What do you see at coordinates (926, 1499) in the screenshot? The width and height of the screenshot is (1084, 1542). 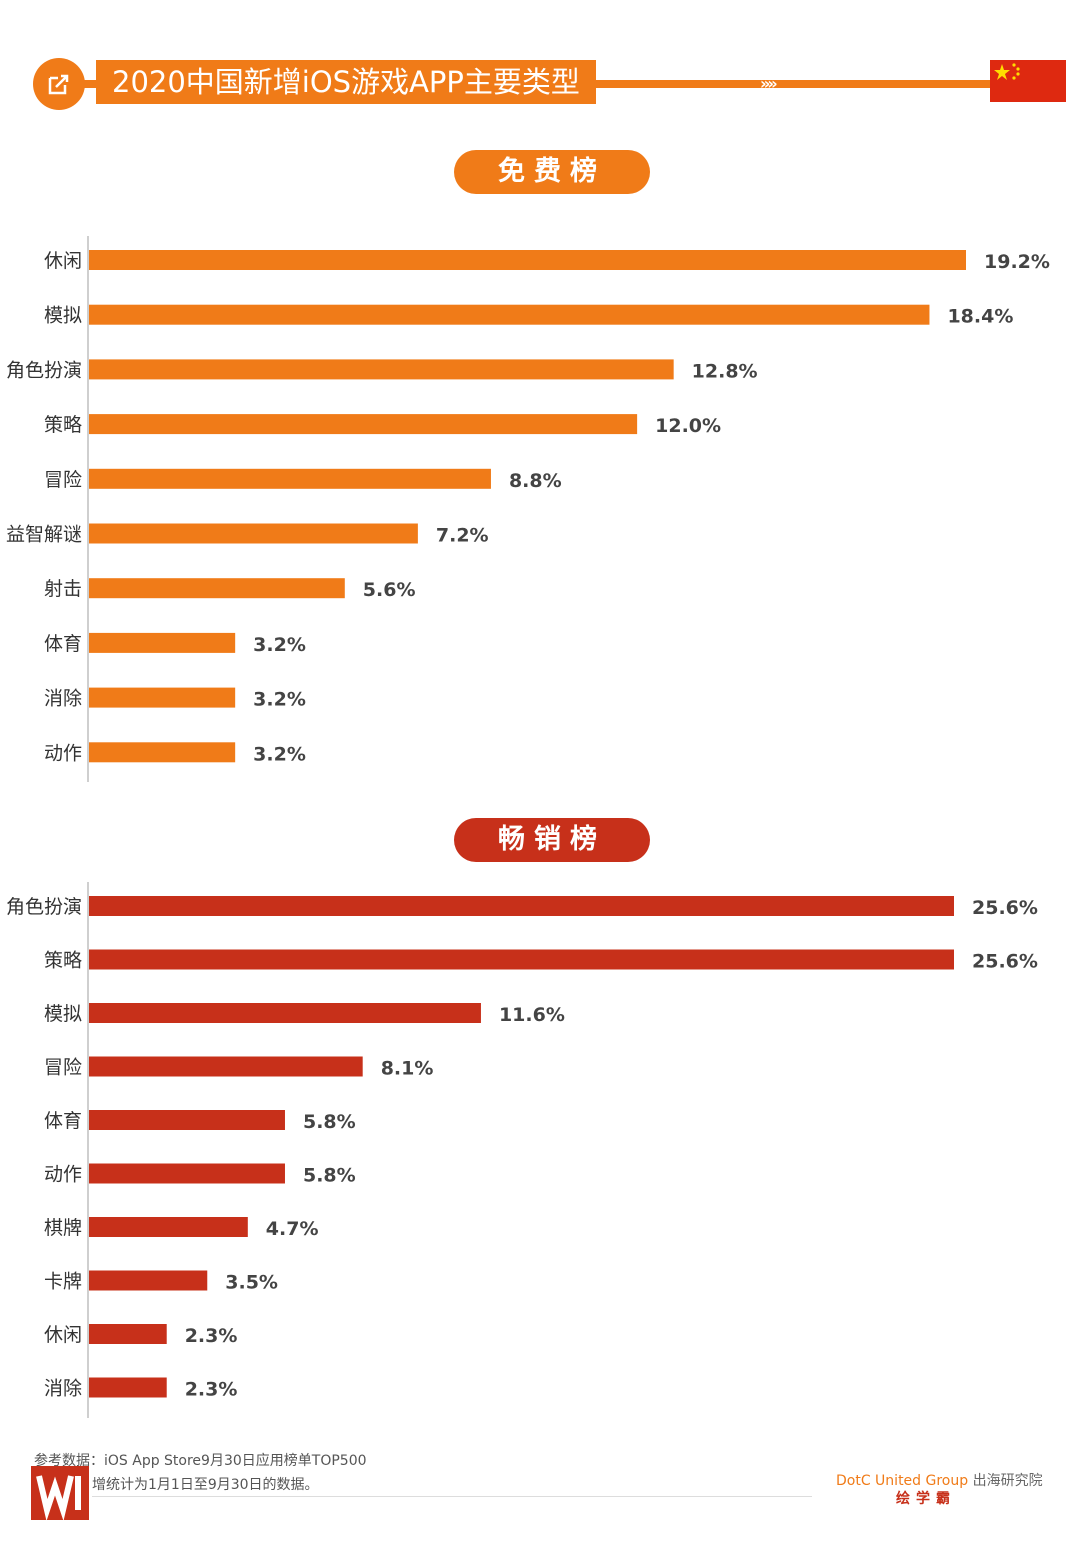 I see `brand-subtitle: 绘学霸` at bounding box center [926, 1499].